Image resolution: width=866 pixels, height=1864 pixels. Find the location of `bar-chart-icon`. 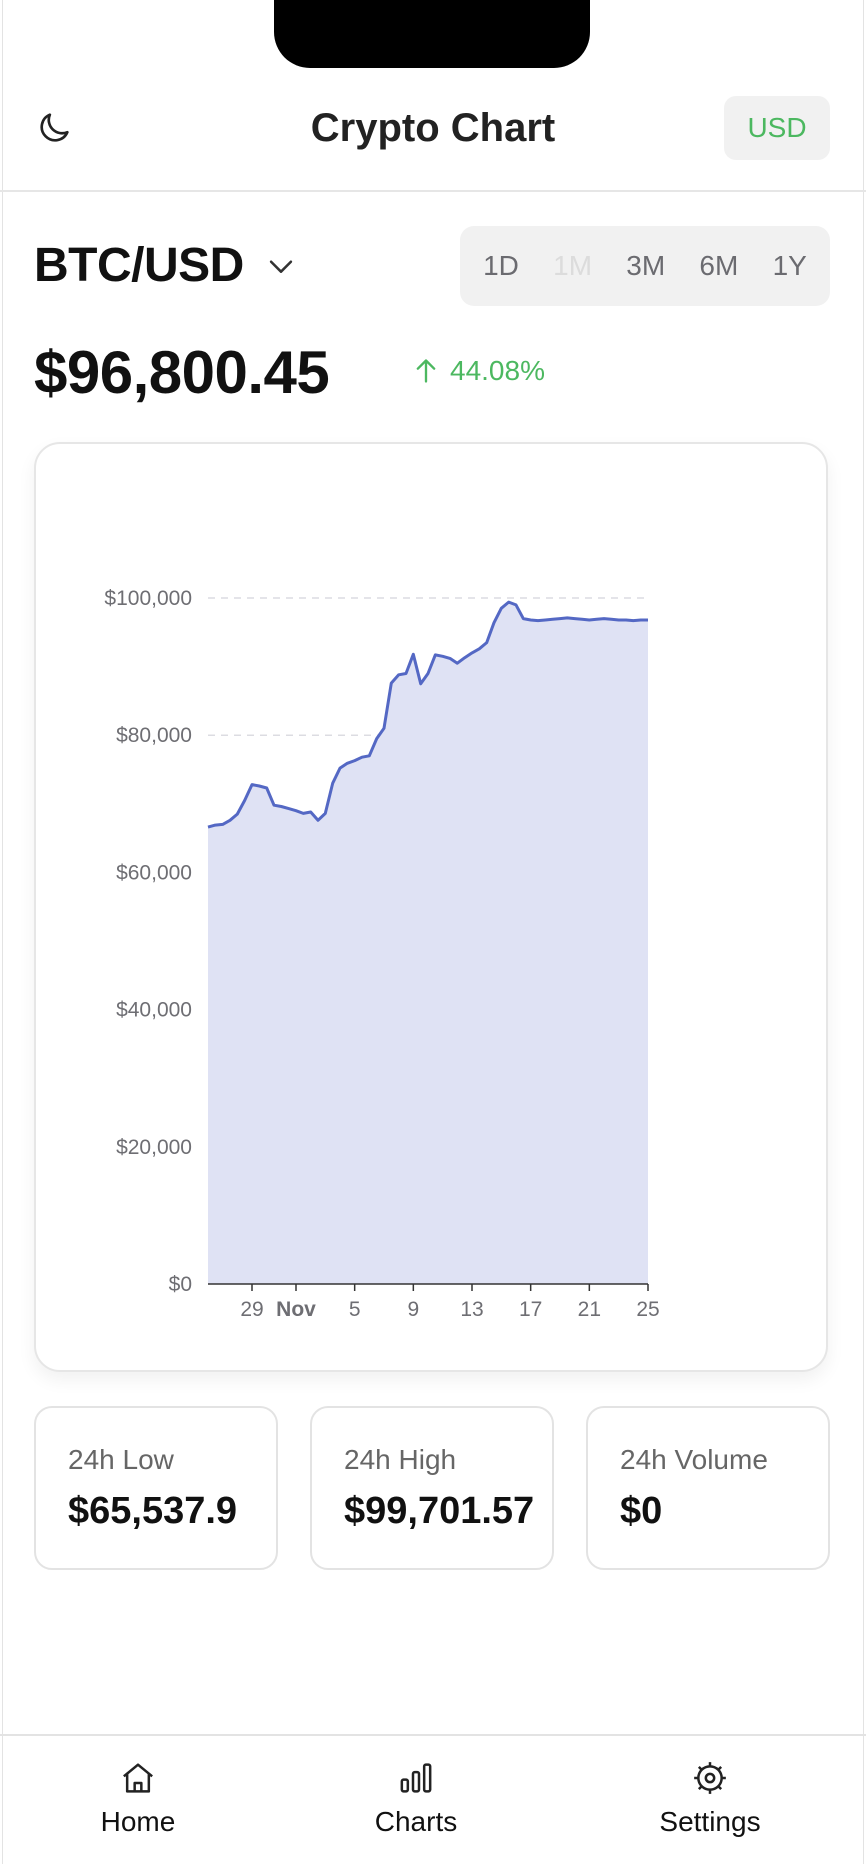

bar-chart-icon is located at coordinates (416, 1778).